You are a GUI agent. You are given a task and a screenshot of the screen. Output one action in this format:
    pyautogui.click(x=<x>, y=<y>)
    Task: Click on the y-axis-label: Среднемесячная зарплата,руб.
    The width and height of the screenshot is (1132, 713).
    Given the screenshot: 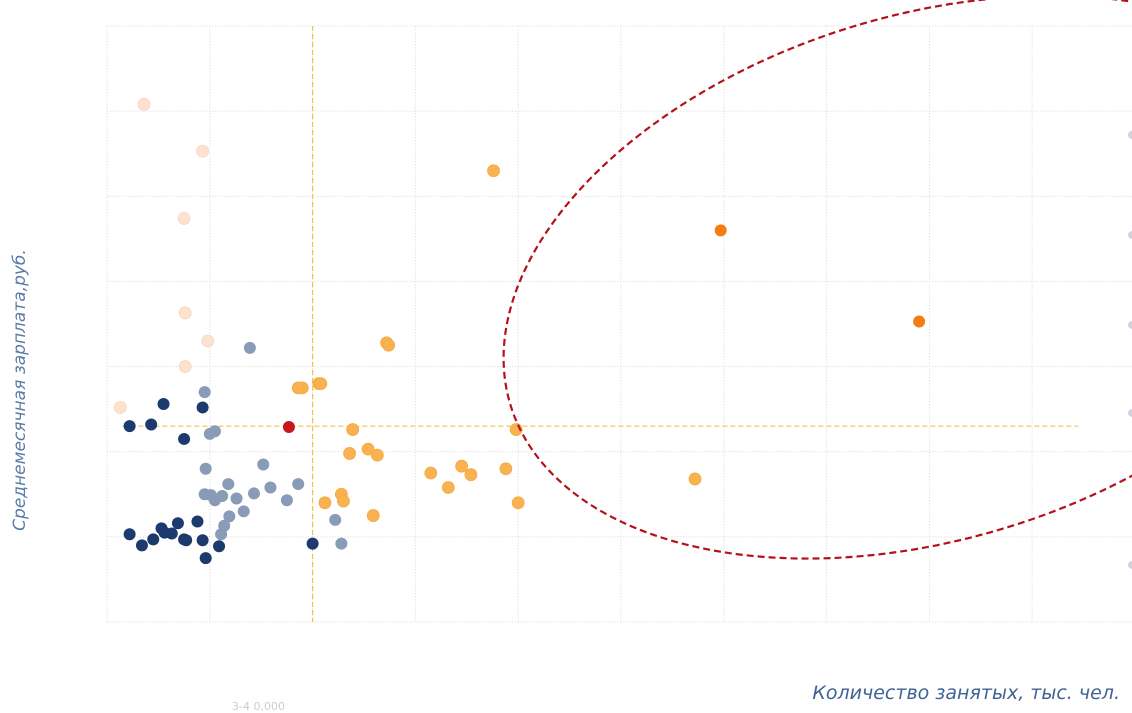 What is the action you would take?
    pyautogui.click(x=20, y=390)
    